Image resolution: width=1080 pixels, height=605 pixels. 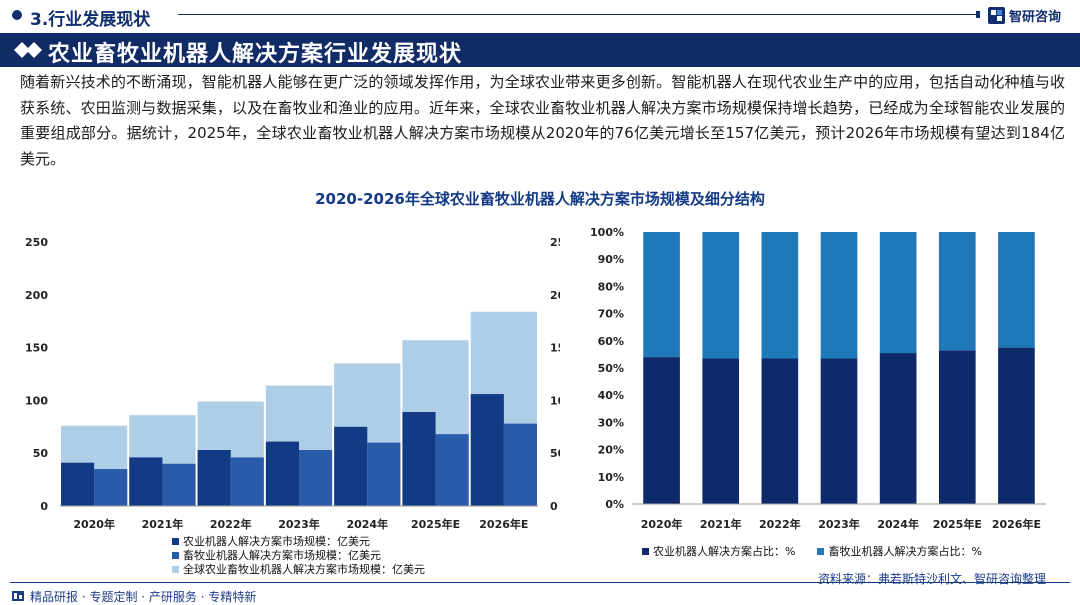 What do you see at coordinates (175, 555) in the screenshot?
I see `legend-swatch-livestock` at bounding box center [175, 555].